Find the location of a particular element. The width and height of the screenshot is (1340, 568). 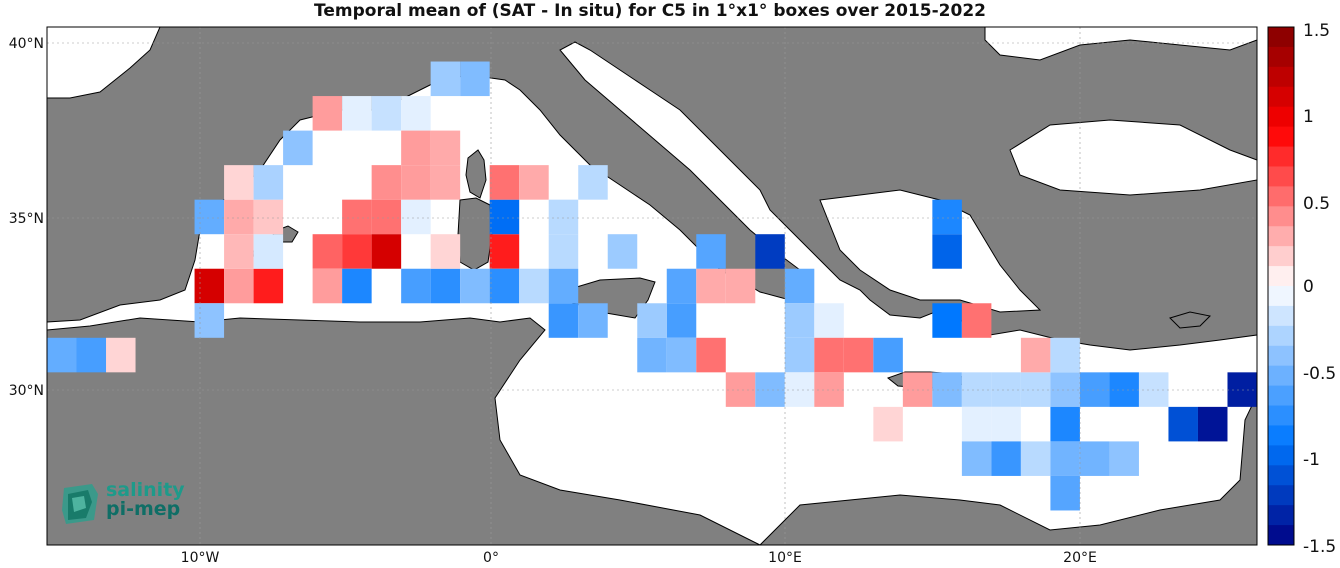

colorbar-tick-1: 1 is located at coordinates (1308, 117).